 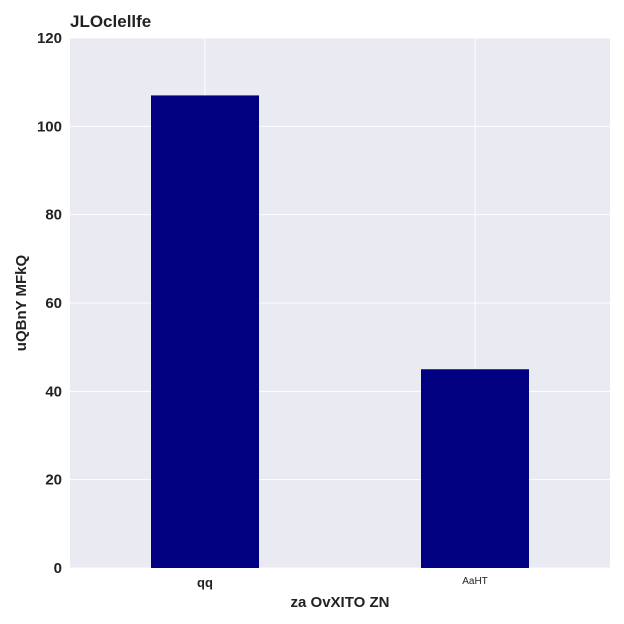 I want to click on y-tick-labels: 0 20 40 60 80 100 120, so click(x=49, y=303).